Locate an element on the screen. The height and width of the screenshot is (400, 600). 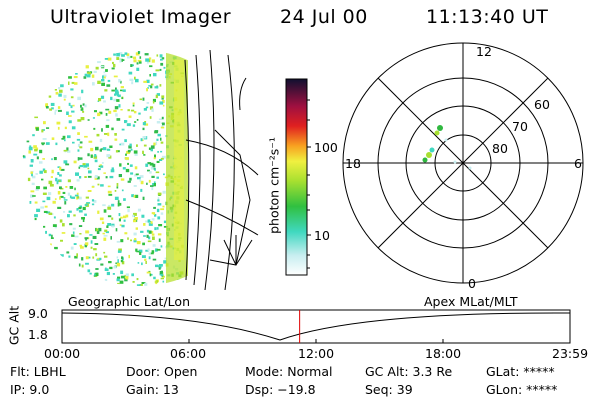
lat-label-80: 80 is located at coordinates (500, 148).